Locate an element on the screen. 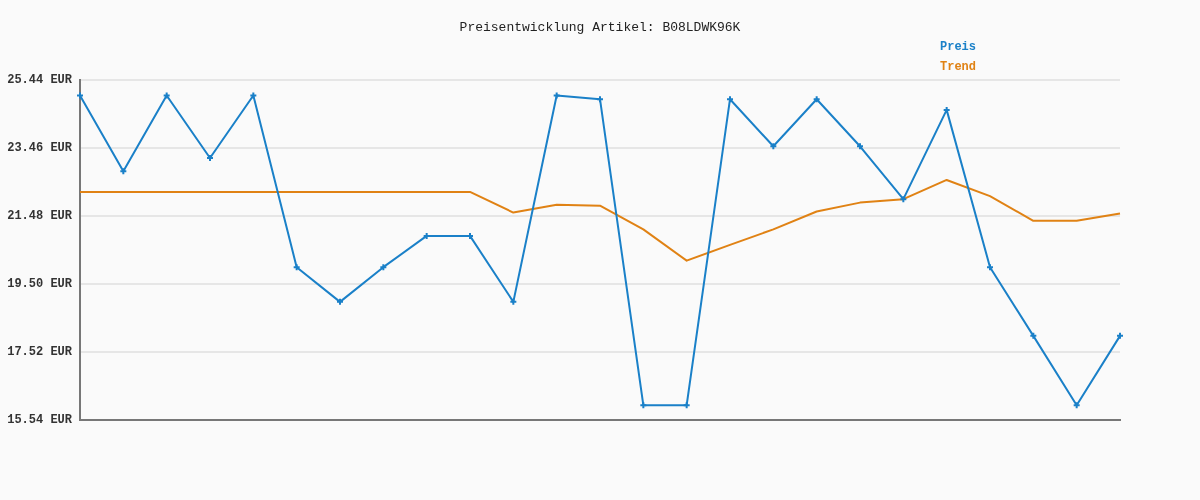  y-tick-label: 23.46 EUR is located at coordinates (40, 148).